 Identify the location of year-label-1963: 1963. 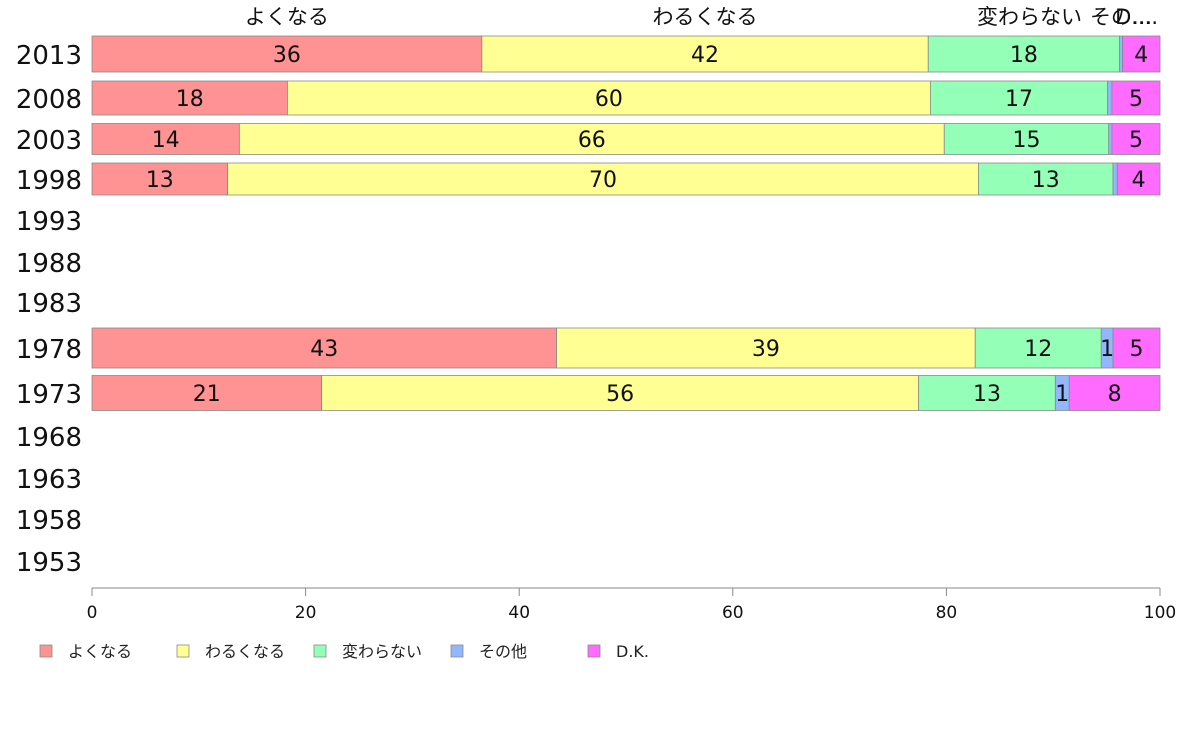
(49, 480).